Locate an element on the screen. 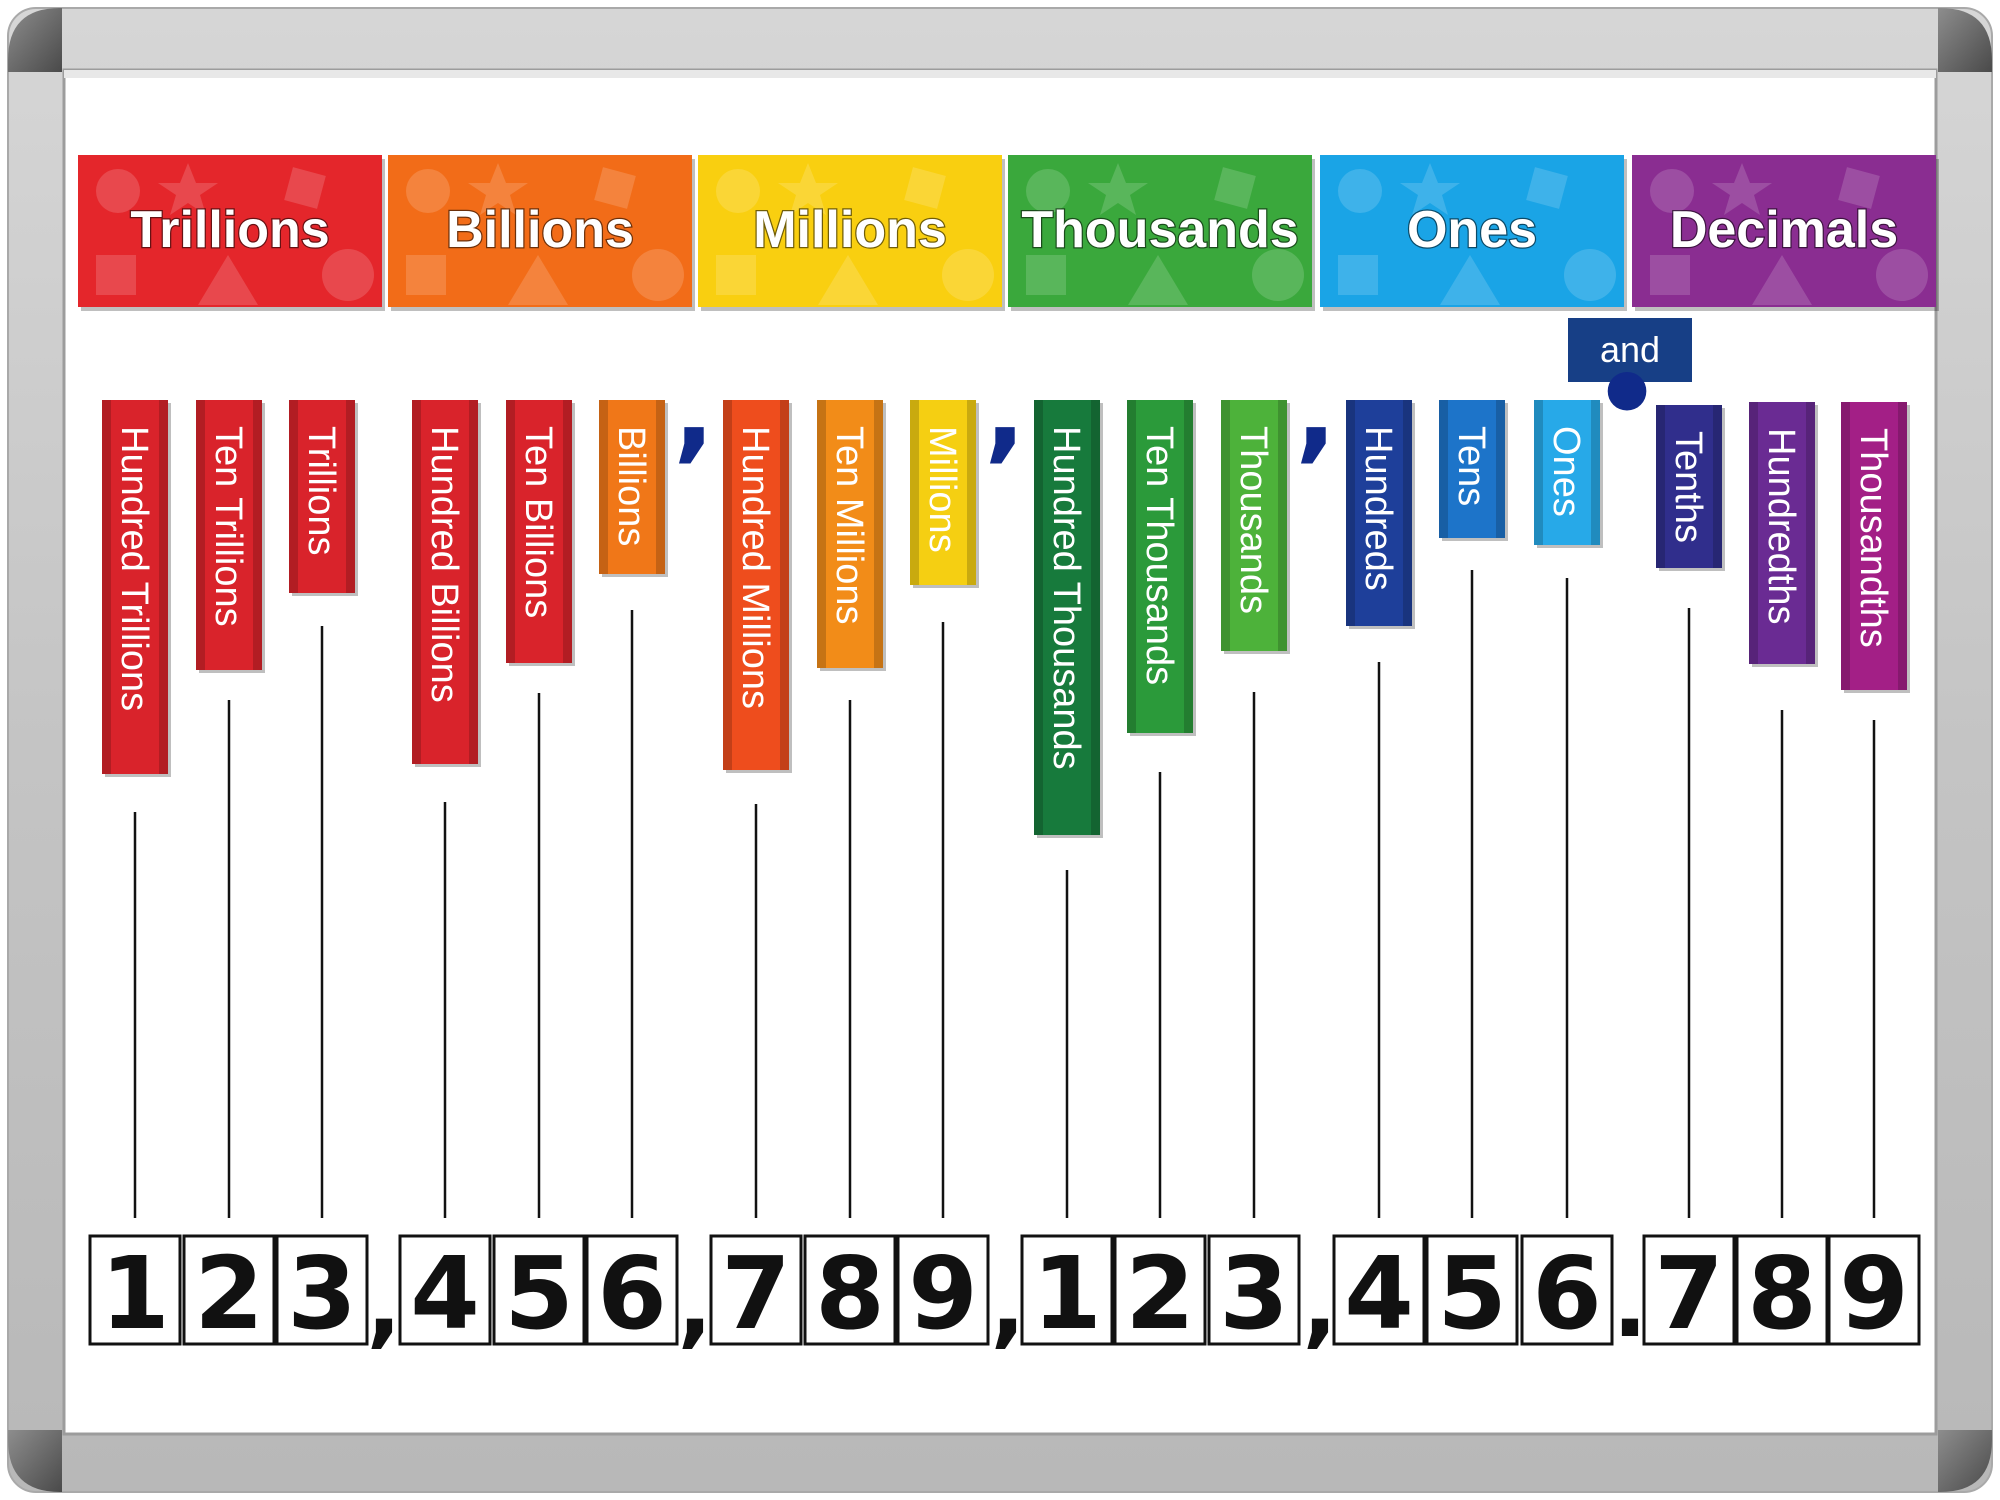 This screenshot has width=2000, height=1500. place-tag-label: Hundred Thousands is located at coordinates (1066, 598).